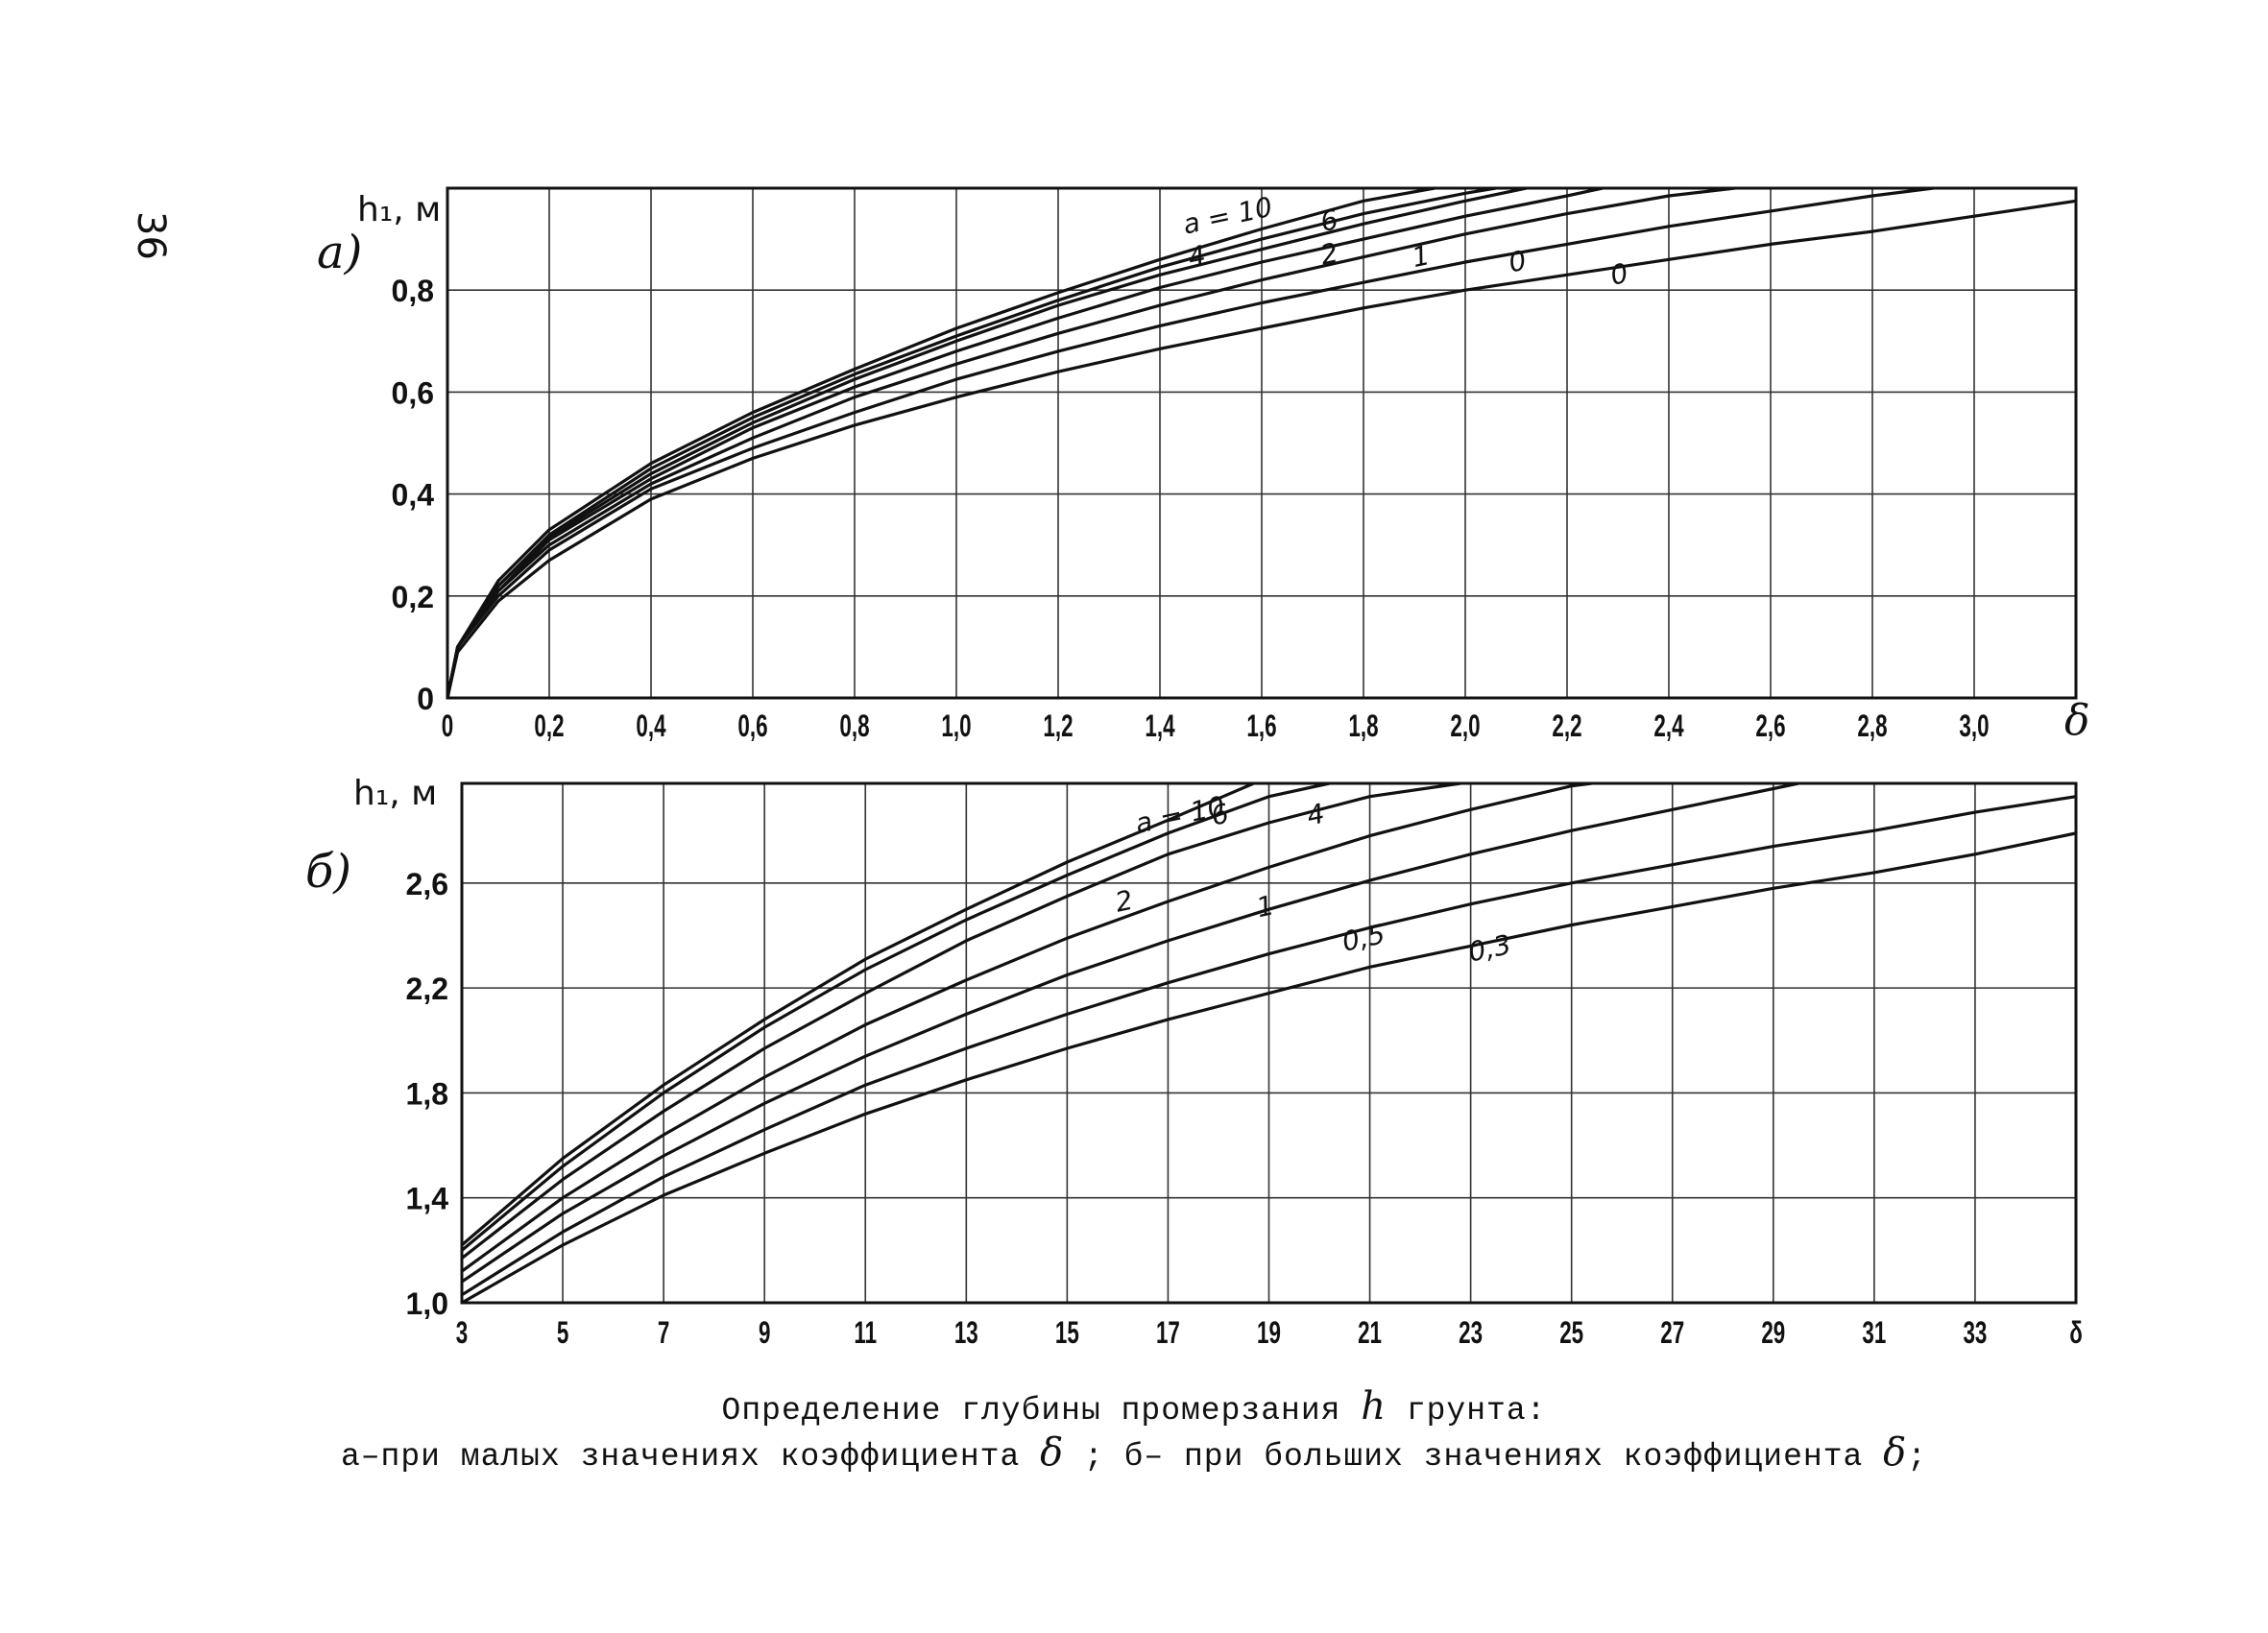  What do you see at coordinates (1219, 815) in the screenshot?
I see `chart-b-series-label: 6` at bounding box center [1219, 815].